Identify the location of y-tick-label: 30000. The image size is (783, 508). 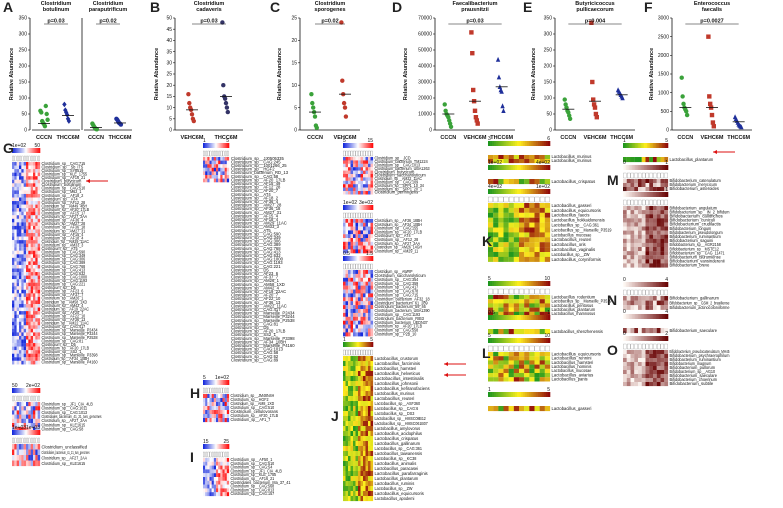
(425, 83).